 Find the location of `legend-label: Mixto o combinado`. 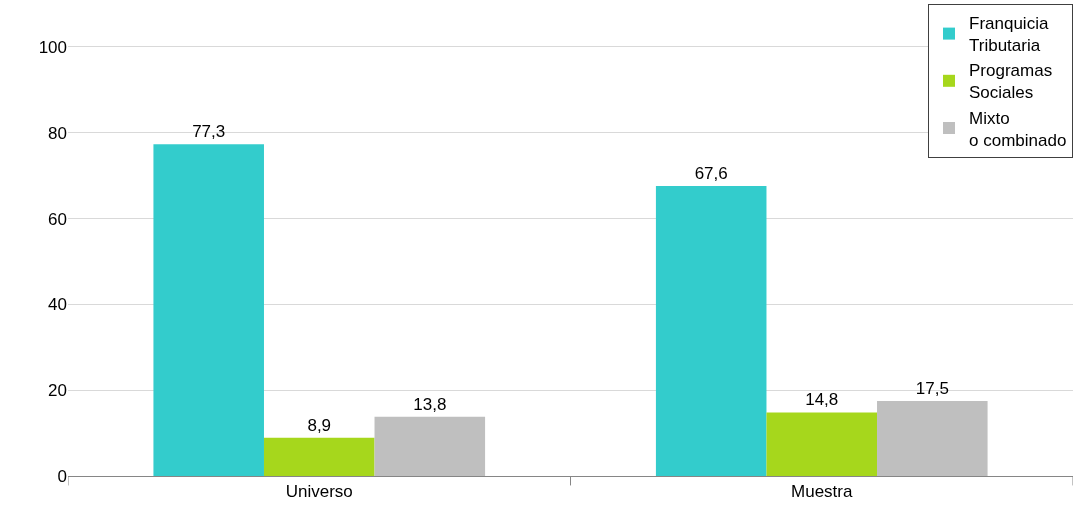

legend-label: Mixto o combinado is located at coordinates (1018, 129).